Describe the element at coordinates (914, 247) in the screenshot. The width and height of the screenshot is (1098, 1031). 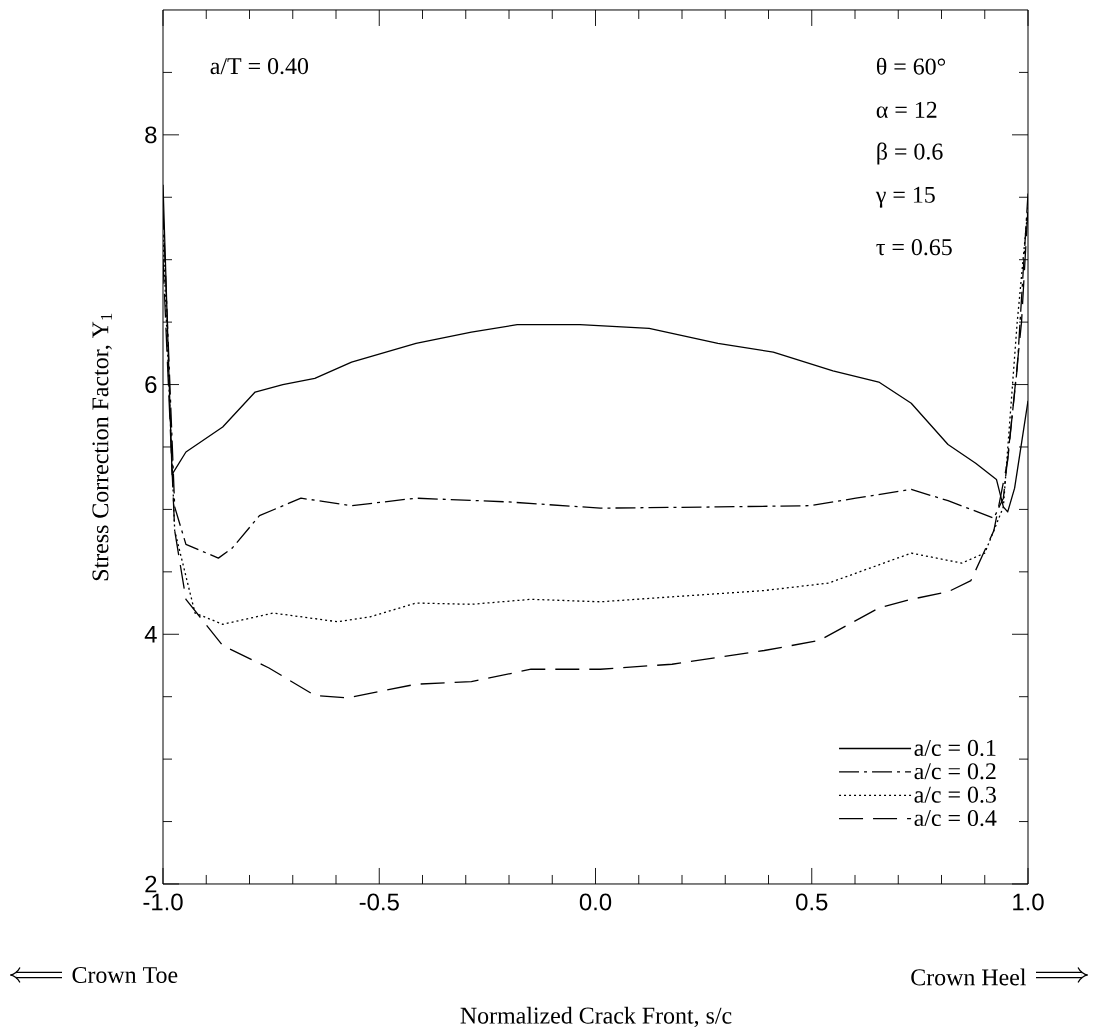
I see `annotation: τ = 0.65` at that location.